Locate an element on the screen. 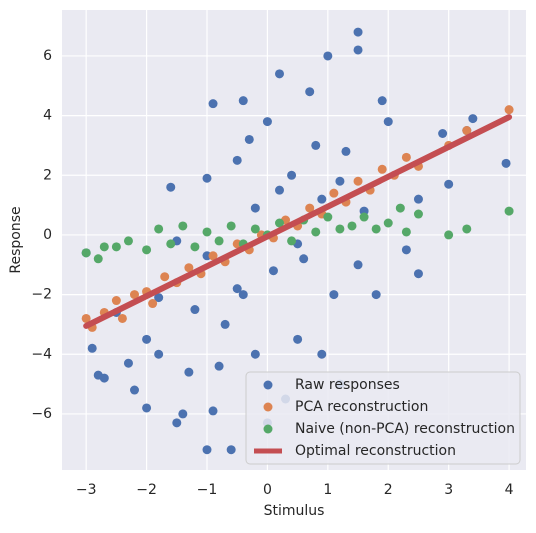 This screenshot has width=536, height=533. x-axis-label: Stimulus is located at coordinates (294, 511).